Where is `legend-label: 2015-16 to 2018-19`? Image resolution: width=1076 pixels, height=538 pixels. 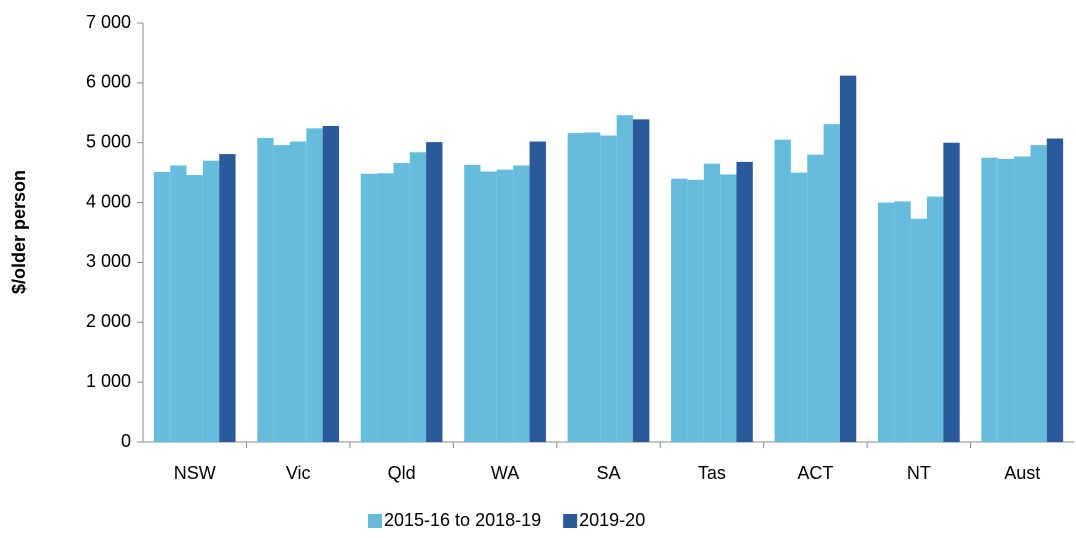 legend-label: 2015-16 to 2018-19 is located at coordinates (462, 520).